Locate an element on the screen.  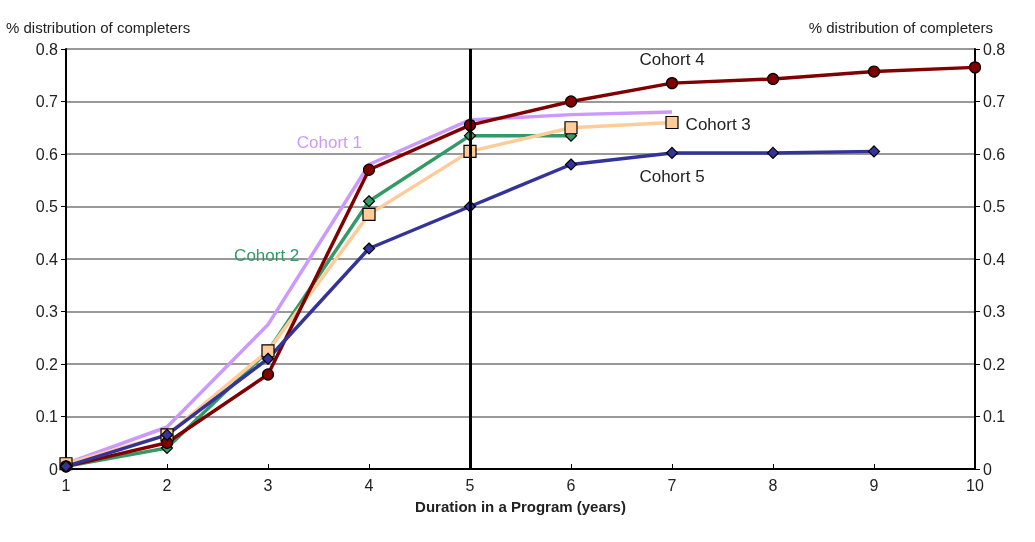
y2-tick-label: 0.3 is located at coordinates (994, 311).